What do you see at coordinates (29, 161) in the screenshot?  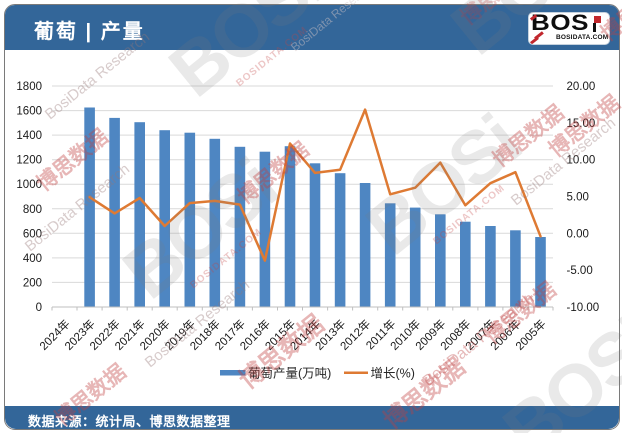 I see `svg-text: 1200` at bounding box center [29, 161].